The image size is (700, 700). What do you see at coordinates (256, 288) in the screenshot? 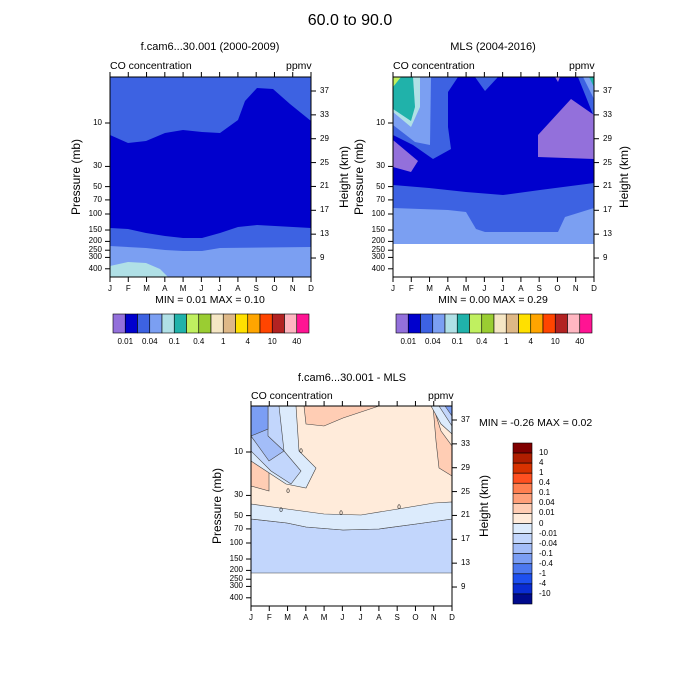
I see `month-tick-label: S` at bounding box center [256, 288].